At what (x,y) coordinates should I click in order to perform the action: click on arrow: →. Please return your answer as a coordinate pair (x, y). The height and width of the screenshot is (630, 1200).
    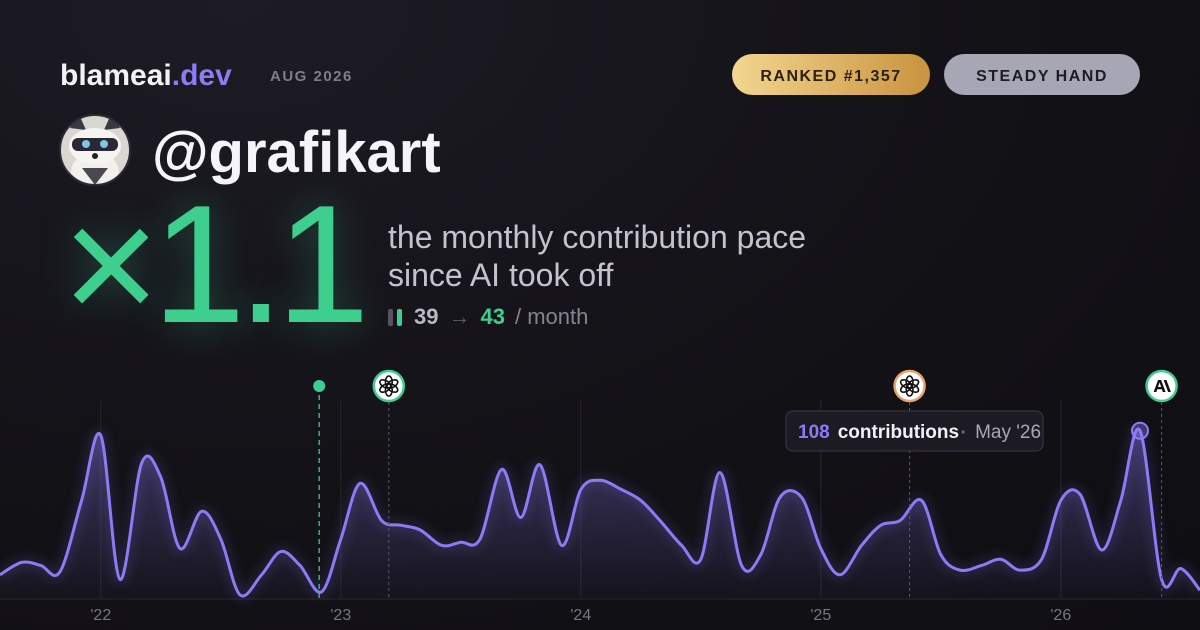
    Looking at the image, I should click on (459, 316).